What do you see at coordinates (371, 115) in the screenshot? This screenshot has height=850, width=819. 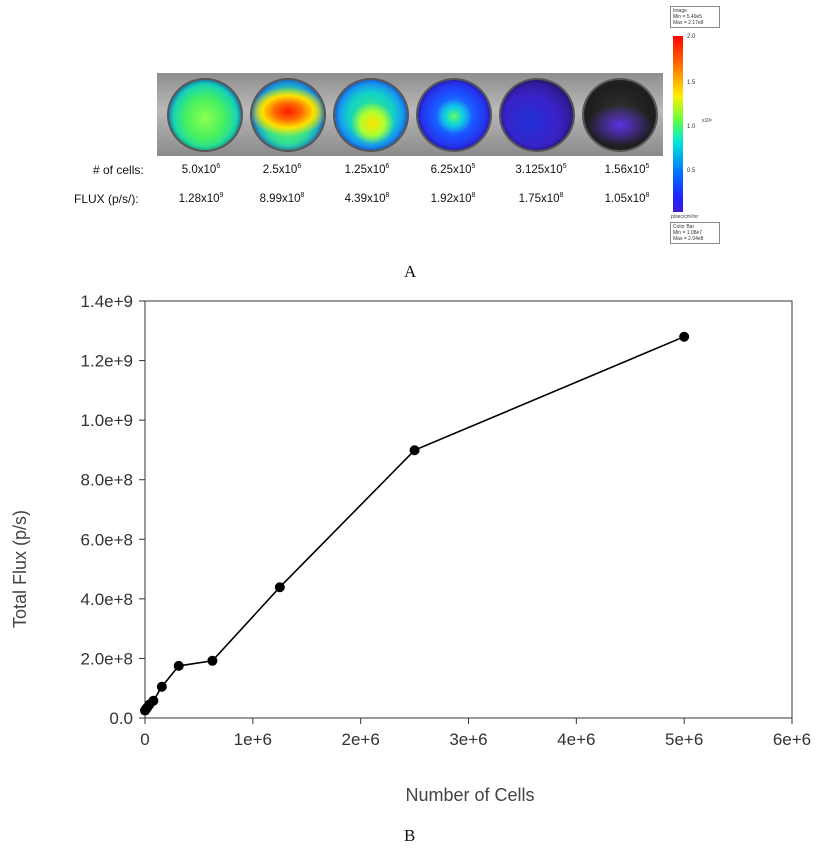 I see `well-3-image` at bounding box center [371, 115].